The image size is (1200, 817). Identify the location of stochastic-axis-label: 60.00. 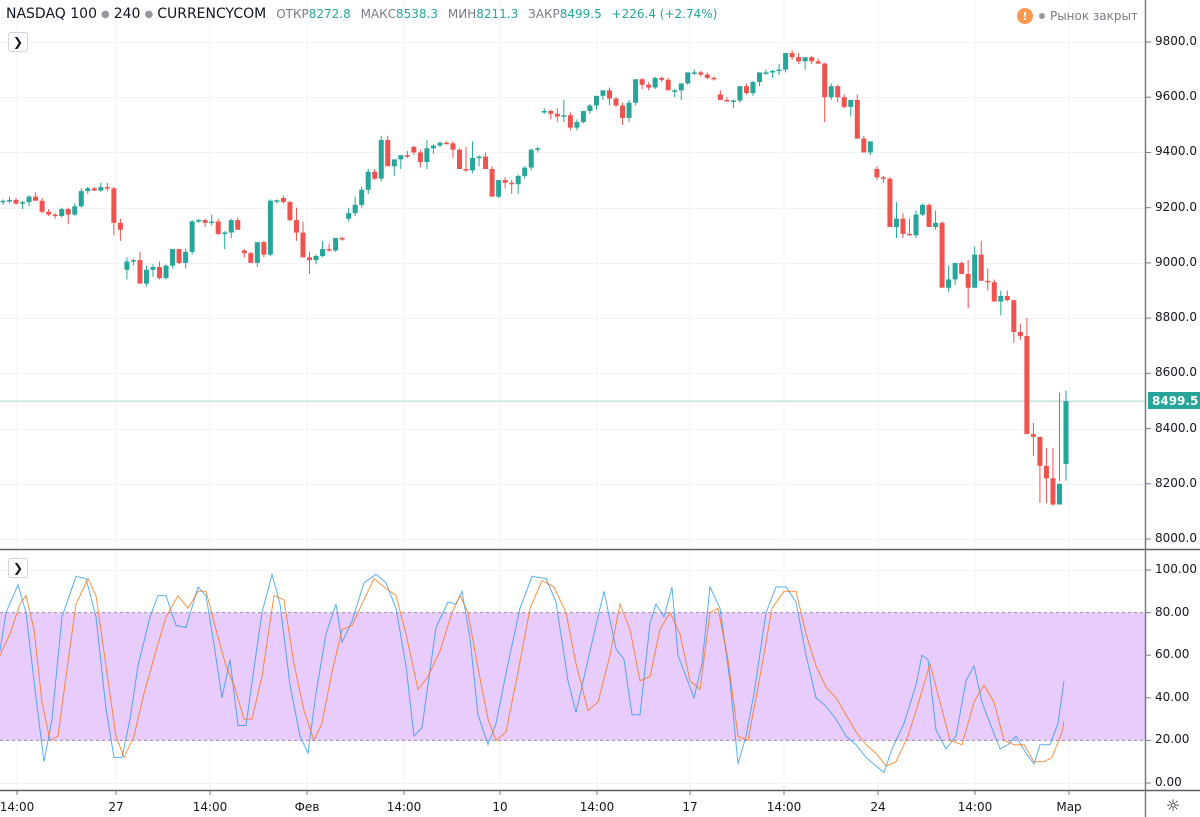
(1172, 654).